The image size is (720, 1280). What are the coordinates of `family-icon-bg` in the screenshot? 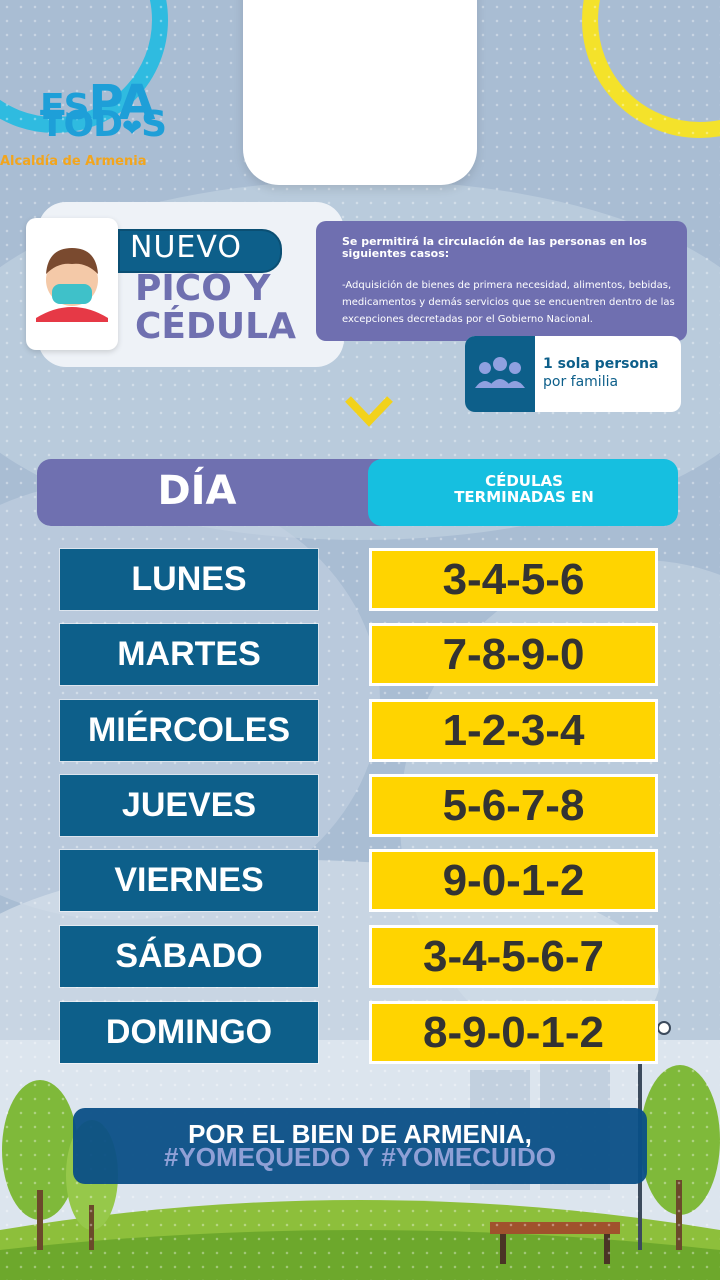 It's located at (500, 374).